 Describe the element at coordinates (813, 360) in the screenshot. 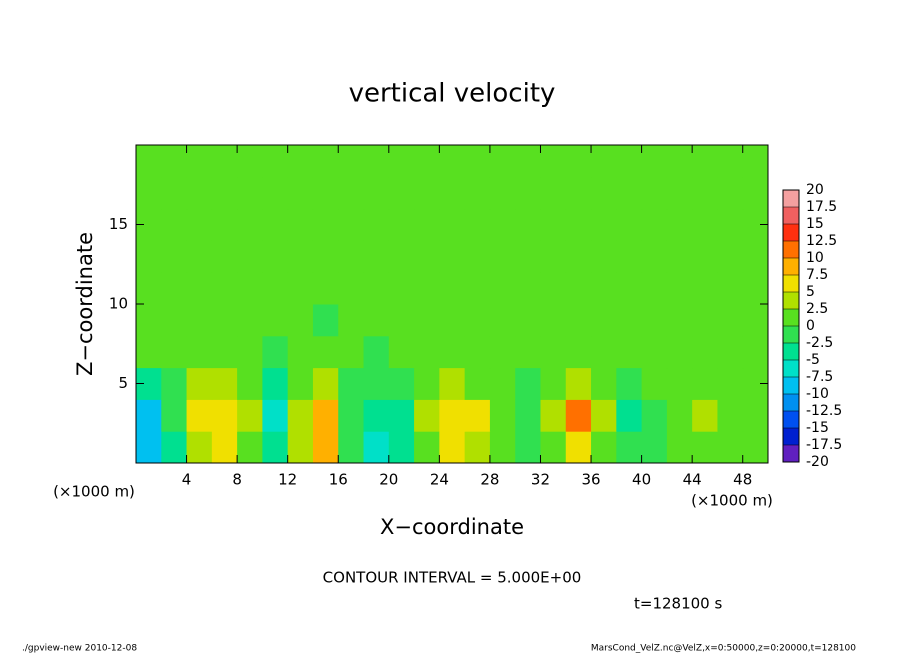

I see `colorbar-label: -5` at that location.